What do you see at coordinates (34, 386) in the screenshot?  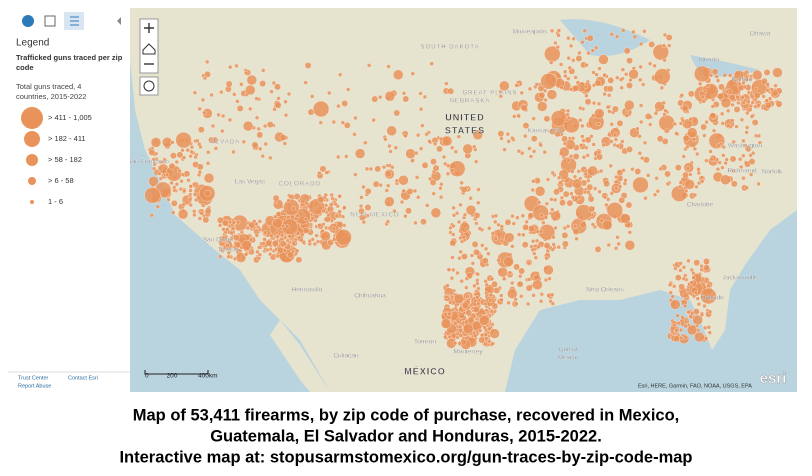 I see `footer-link: Report Abuse` at bounding box center [34, 386].